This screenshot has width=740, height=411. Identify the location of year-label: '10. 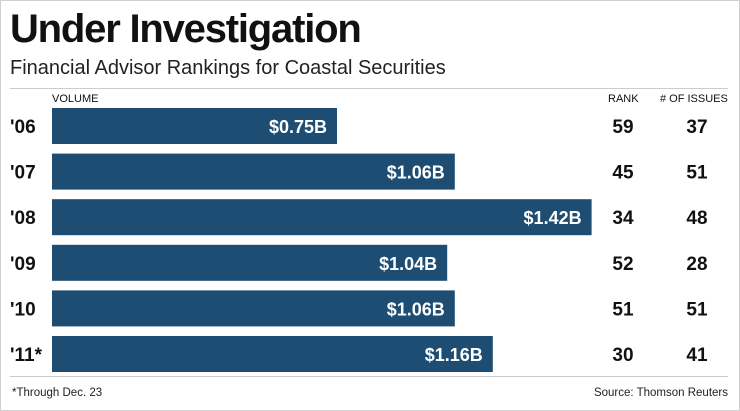
(23, 309).